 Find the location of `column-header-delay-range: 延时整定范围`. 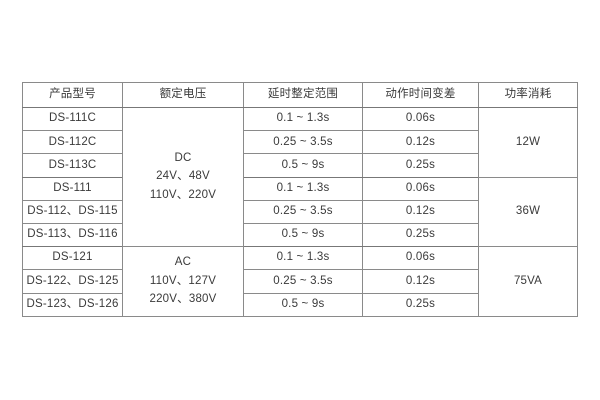

column-header-delay-range: 延时整定范围 is located at coordinates (303, 95).